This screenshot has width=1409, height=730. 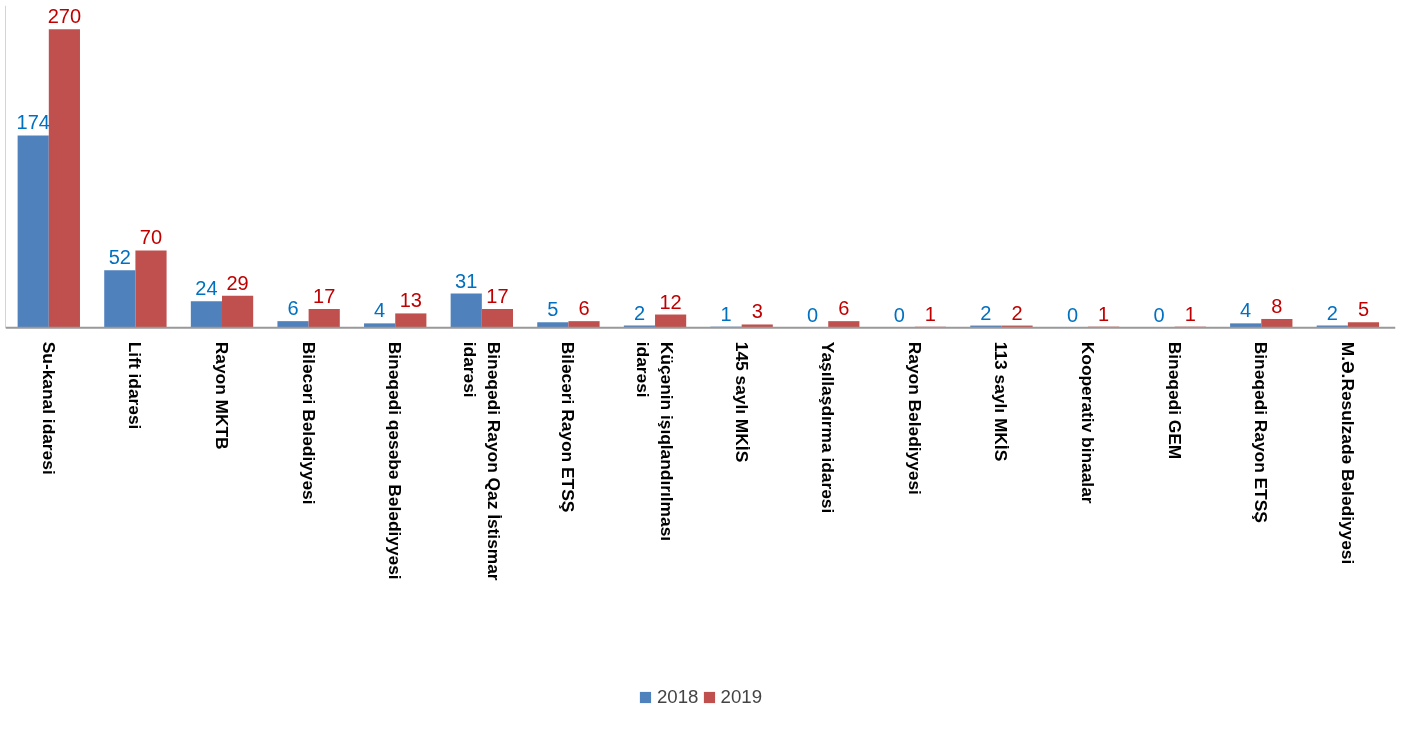 What do you see at coordinates (828, 427) in the screenshot?
I see `x-tick-label: Yaşıllaşdırma idarəsi` at bounding box center [828, 427].